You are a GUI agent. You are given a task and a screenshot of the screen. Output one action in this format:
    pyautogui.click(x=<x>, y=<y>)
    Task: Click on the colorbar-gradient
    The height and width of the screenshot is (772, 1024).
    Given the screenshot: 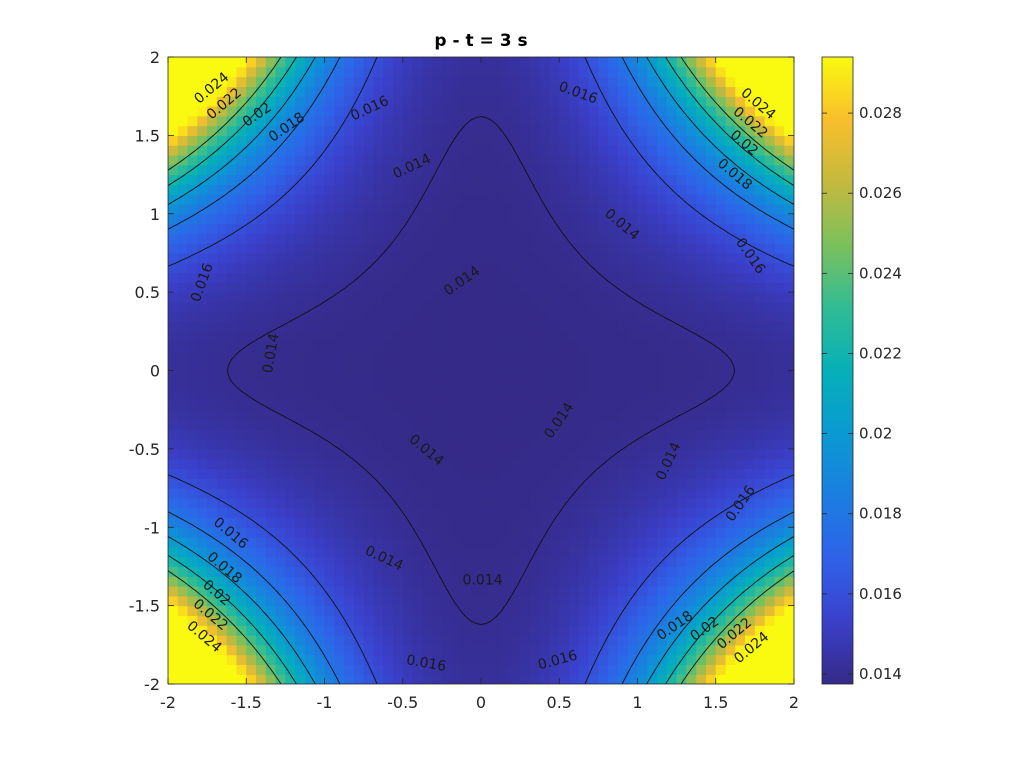 What is the action you would take?
    pyautogui.click(x=837, y=370)
    